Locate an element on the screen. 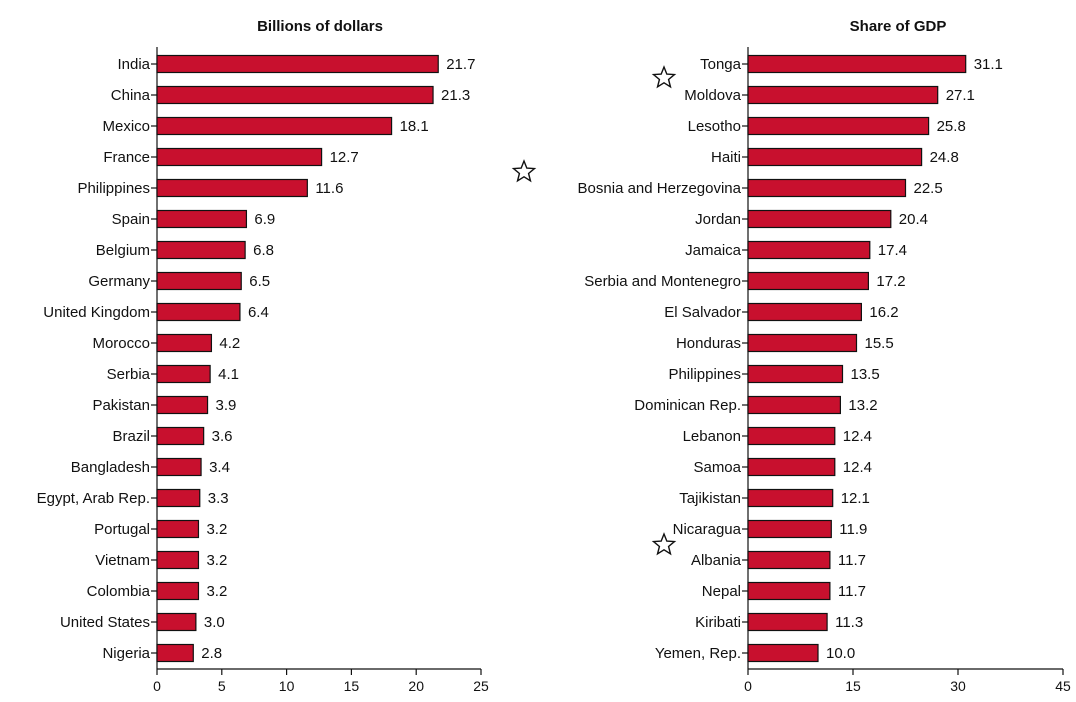  x-tick-label: 20 is located at coordinates (416, 686).